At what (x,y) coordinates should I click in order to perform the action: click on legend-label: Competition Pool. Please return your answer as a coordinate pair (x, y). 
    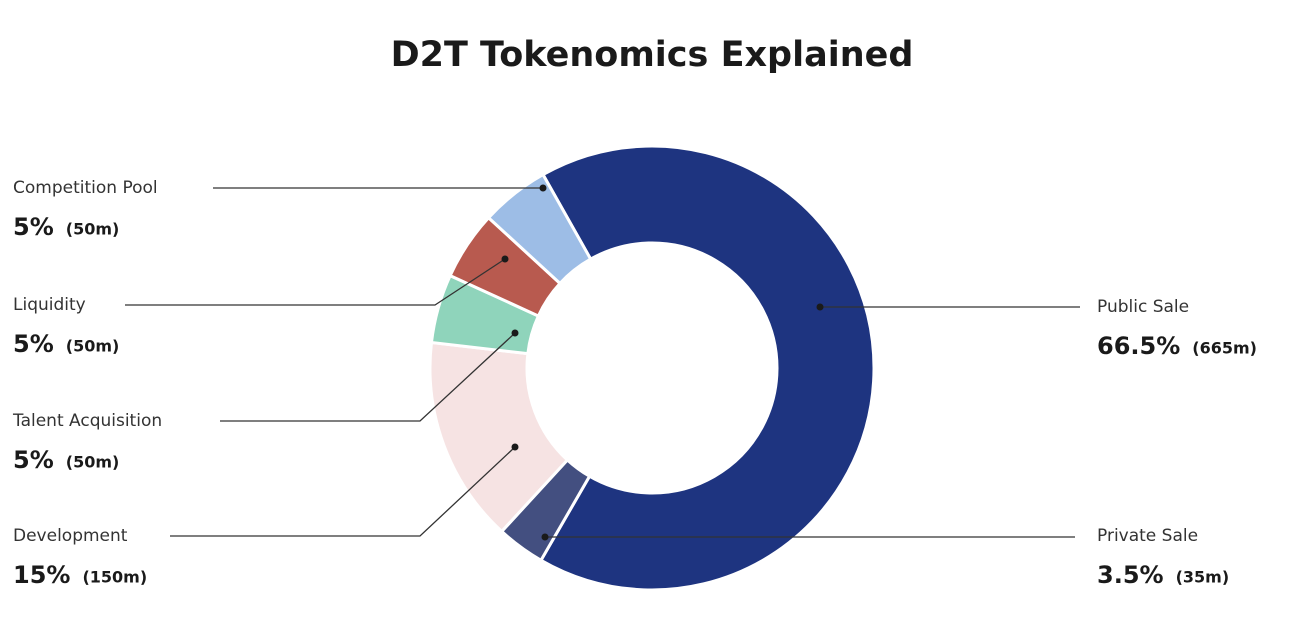
    Looking at the image, I should click on (85, 188).